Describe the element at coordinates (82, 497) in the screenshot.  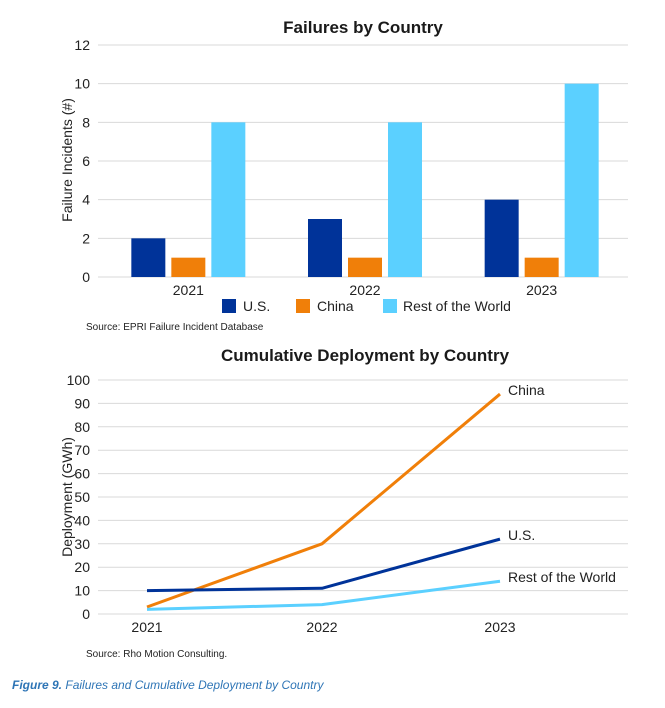
I see `line-y-tick-label: 50` at that location.